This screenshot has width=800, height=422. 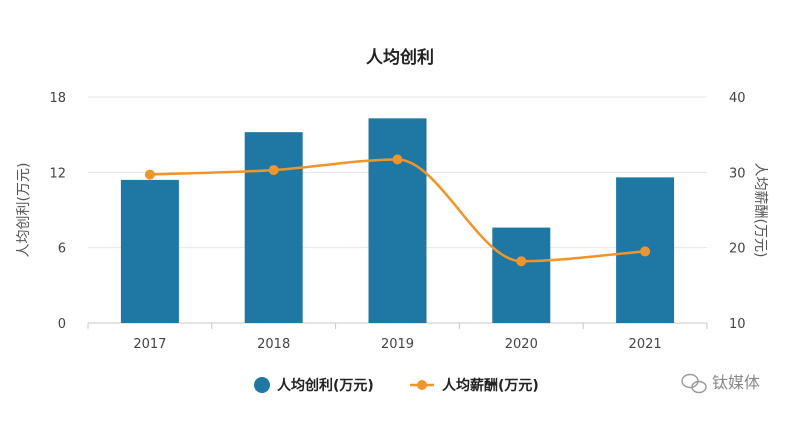 I want to click on legend-item-line: 人均薪酬(万元), so click(x=474, y=385).